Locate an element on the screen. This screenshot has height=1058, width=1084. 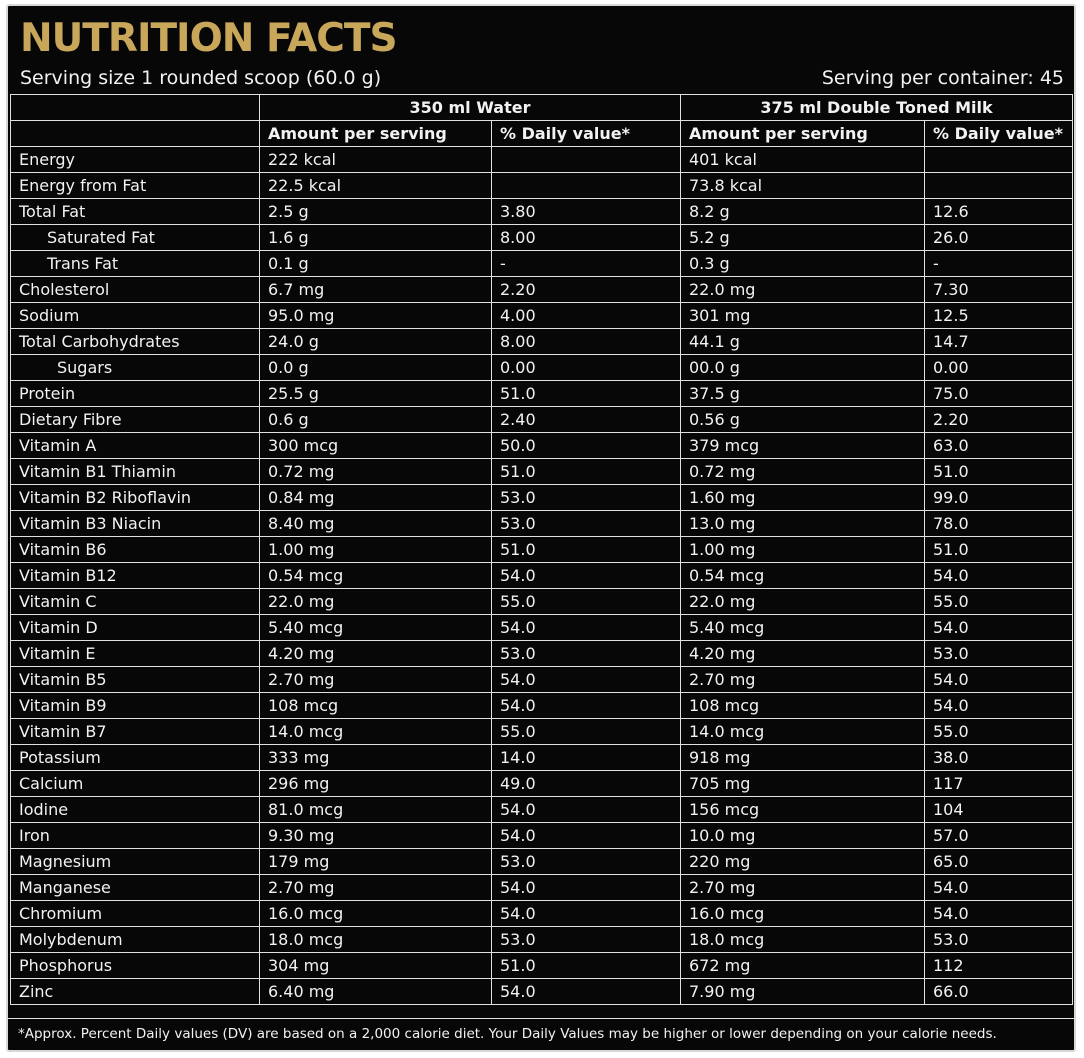
nutrient-name: Vitamin B3 Niacin is located at coordinates (135, 523).